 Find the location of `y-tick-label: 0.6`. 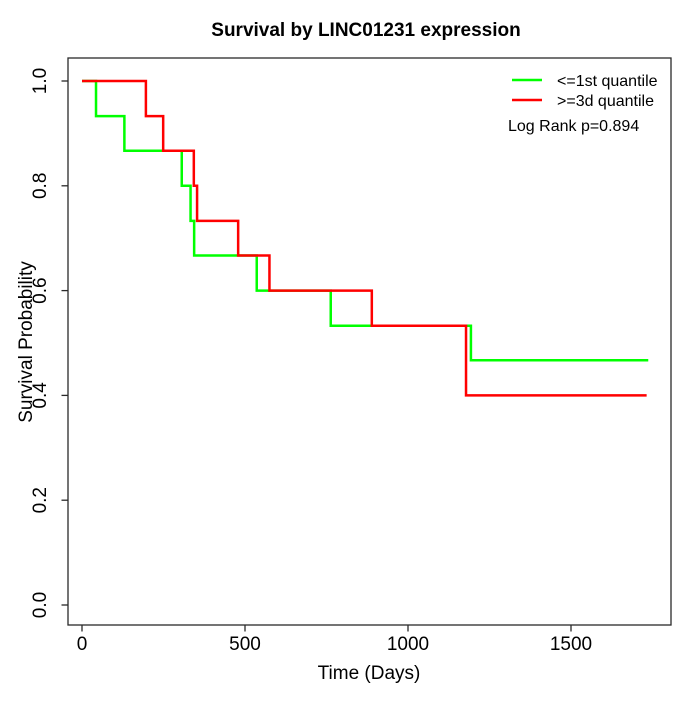

y-tick-label: 0.6 is located at coordinates (40, 290).